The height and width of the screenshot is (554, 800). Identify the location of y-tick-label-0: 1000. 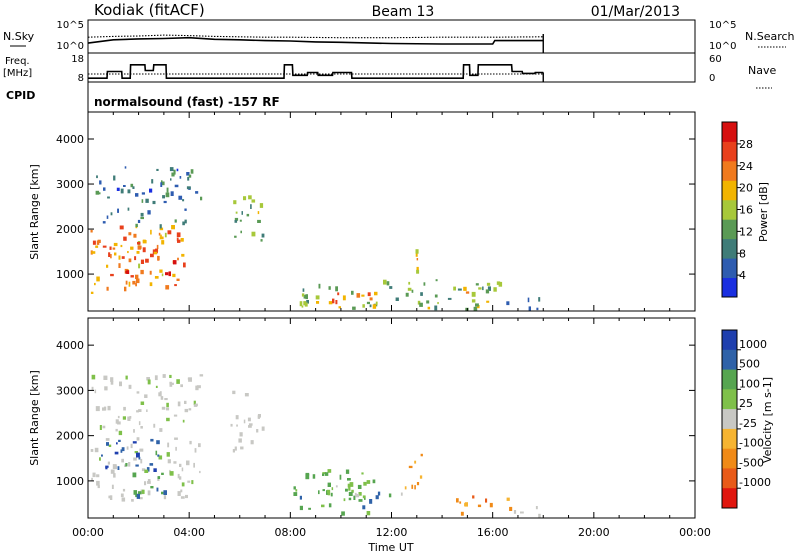
(70, 274).